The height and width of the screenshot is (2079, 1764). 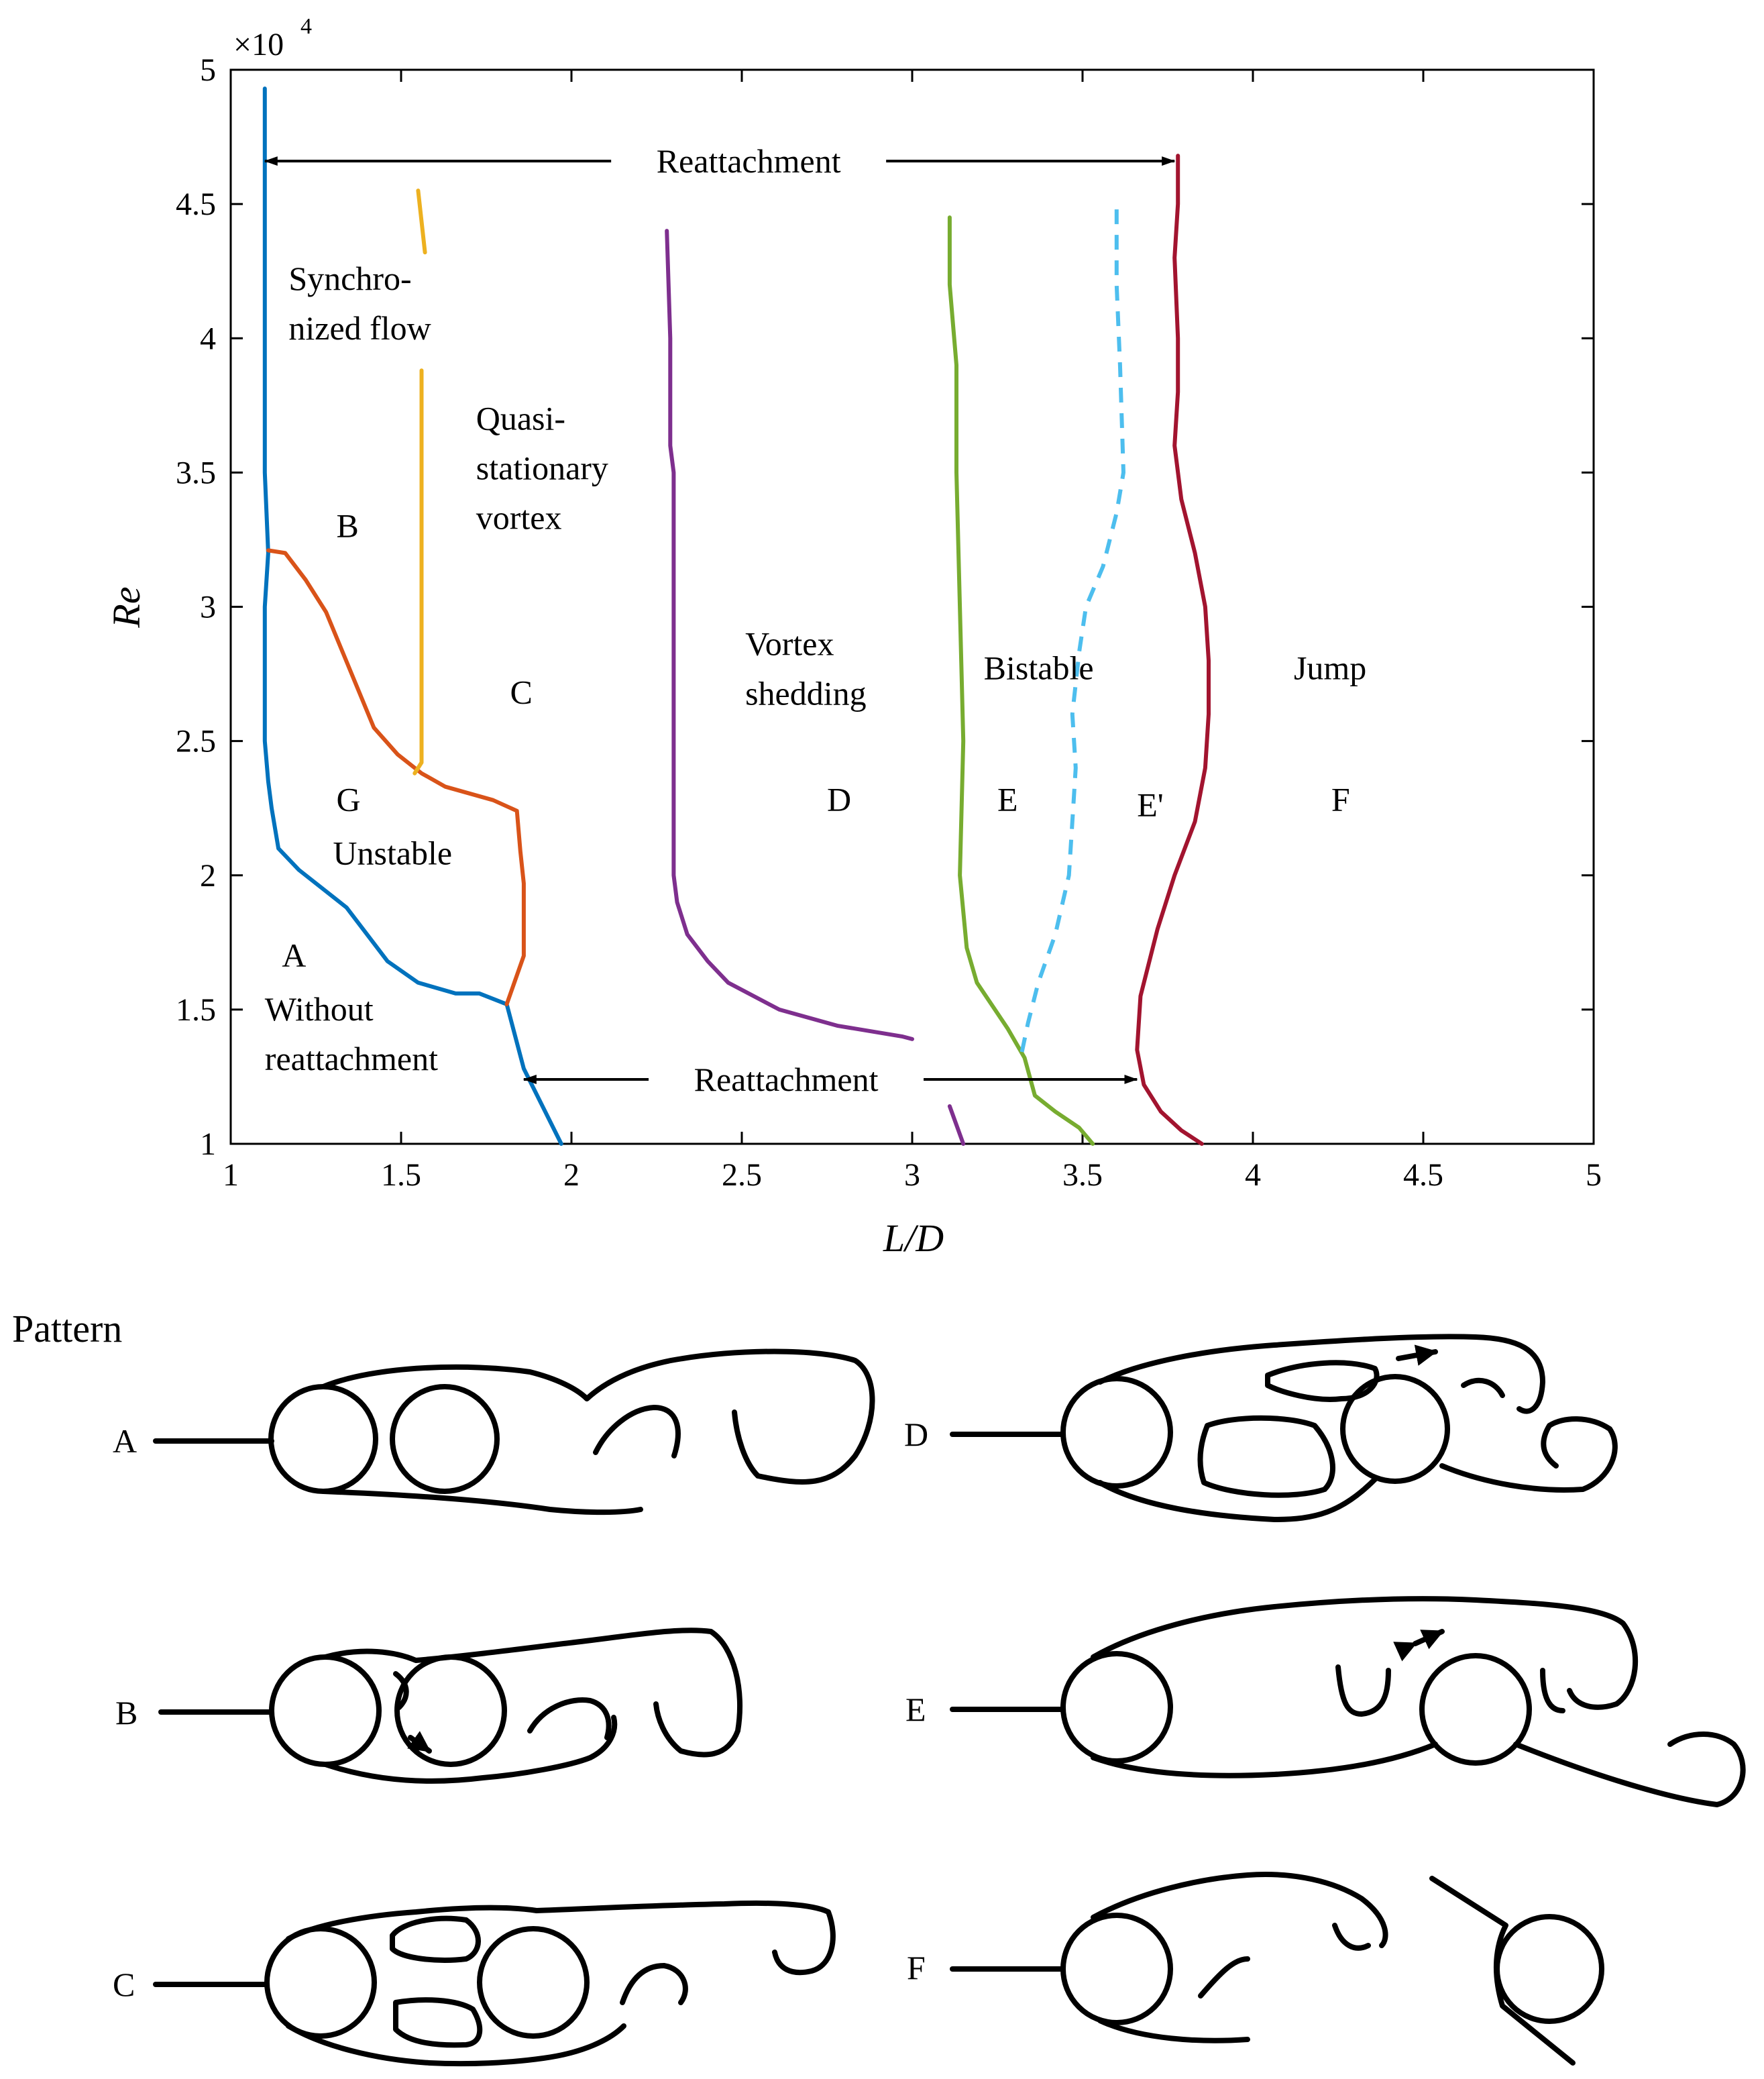 What do you see at coordinates (495, 1983) in the screenshot?
I see `pattern-c-sketch` at bounding box center [495, 1983].